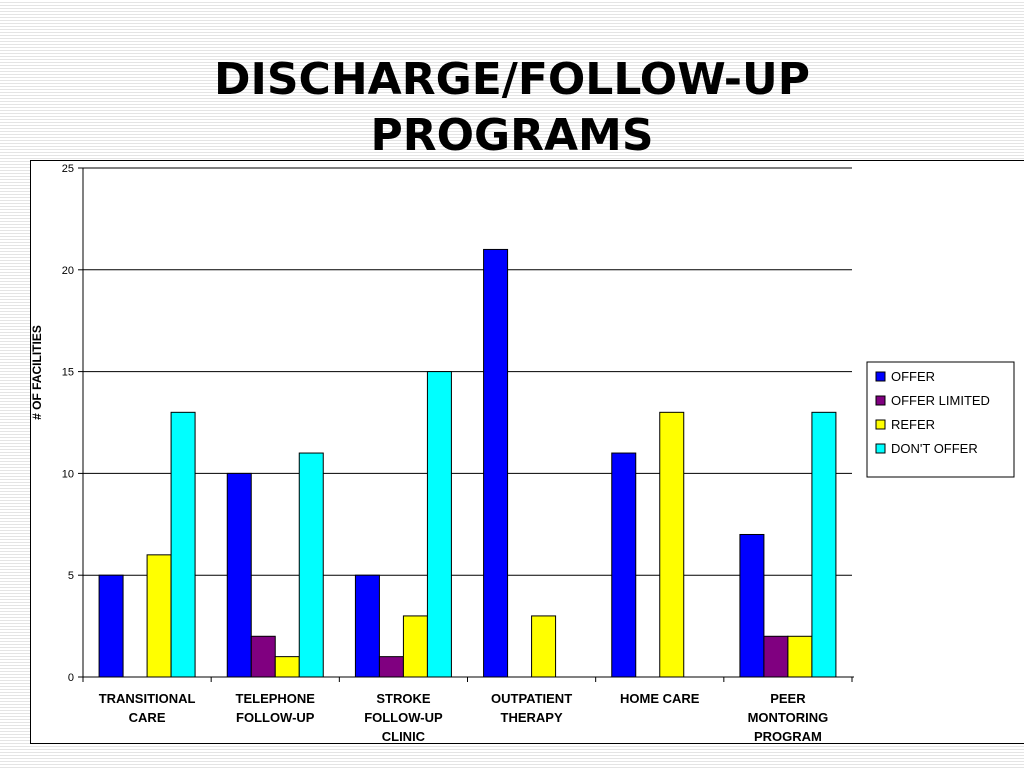 The height and width of the screenshot is (768, 1024). Describe the element at coordinates (276, 698) in the screenshot. I see `x-tick-label: TELEPHONE` at that location.